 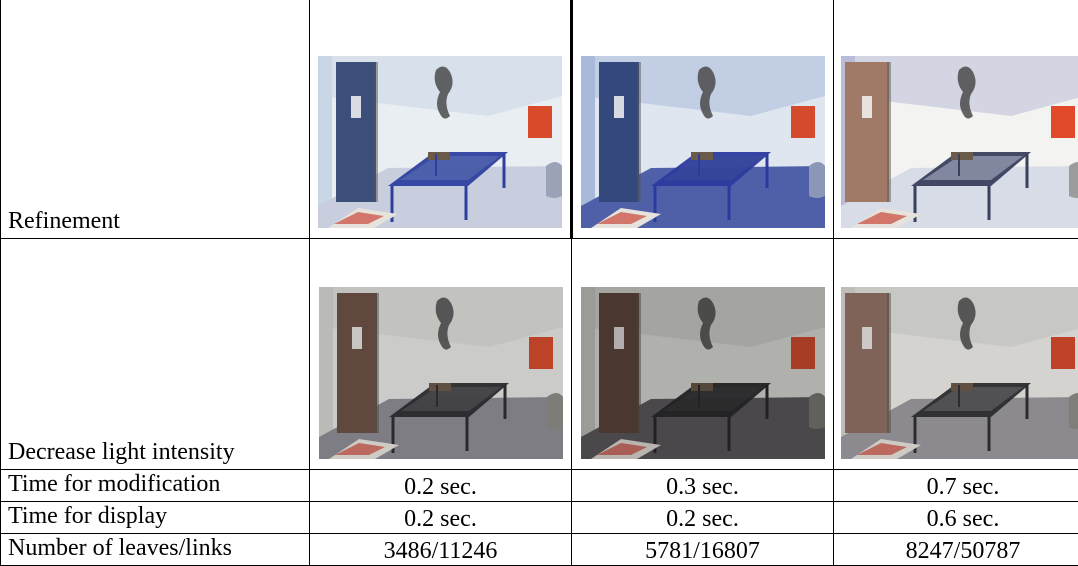 I want to click on leaves-links-value-1: 3486/11246, so click(x=441, y=550).